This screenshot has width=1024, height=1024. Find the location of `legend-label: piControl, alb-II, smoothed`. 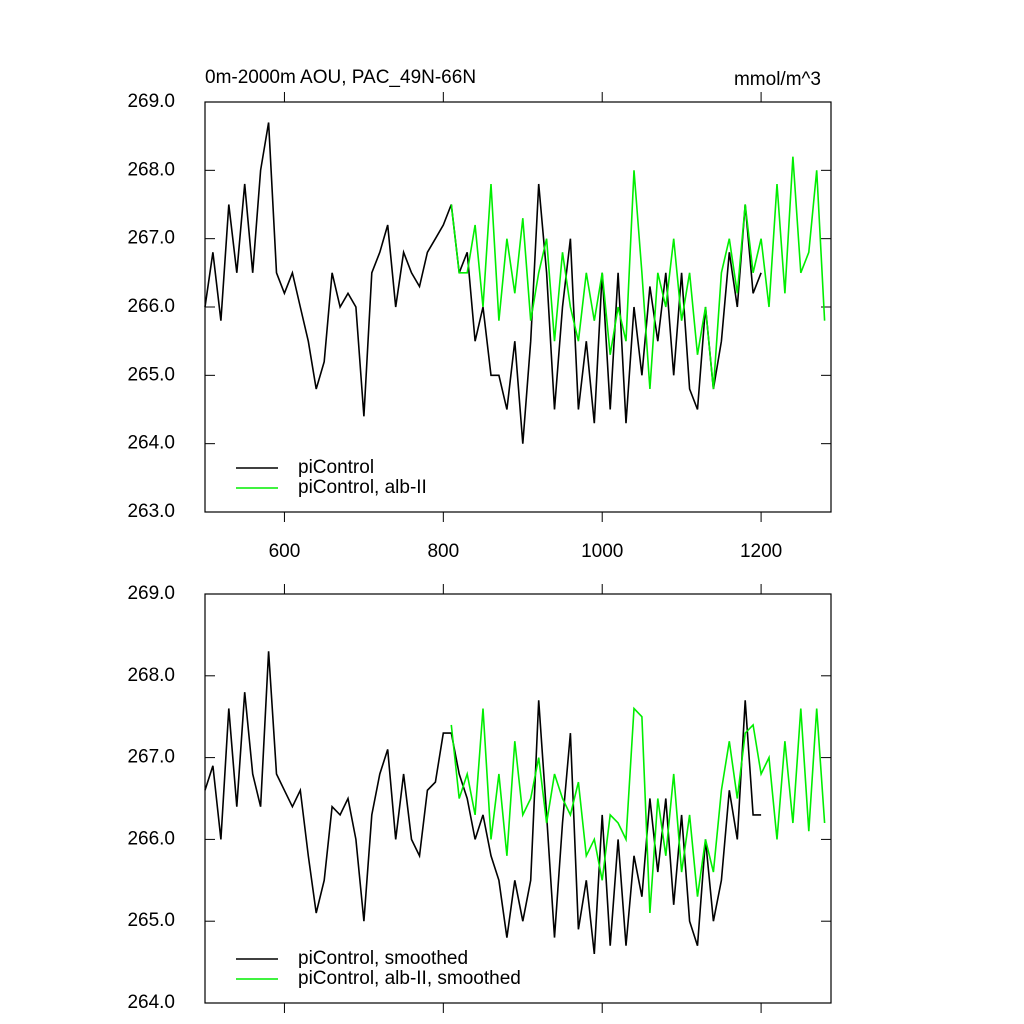

legend-label: piControl, alb-II, smoothed is located at coordinates (409, 978).